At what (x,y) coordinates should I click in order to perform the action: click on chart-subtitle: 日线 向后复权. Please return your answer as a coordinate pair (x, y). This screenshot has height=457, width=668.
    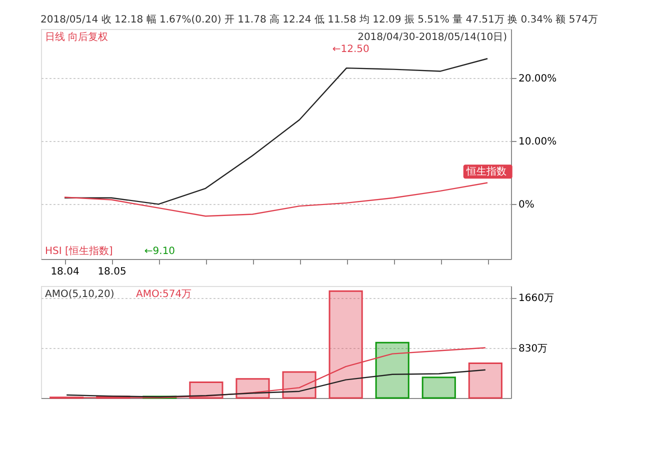
    Looking at the image, I should click on (76, 37).